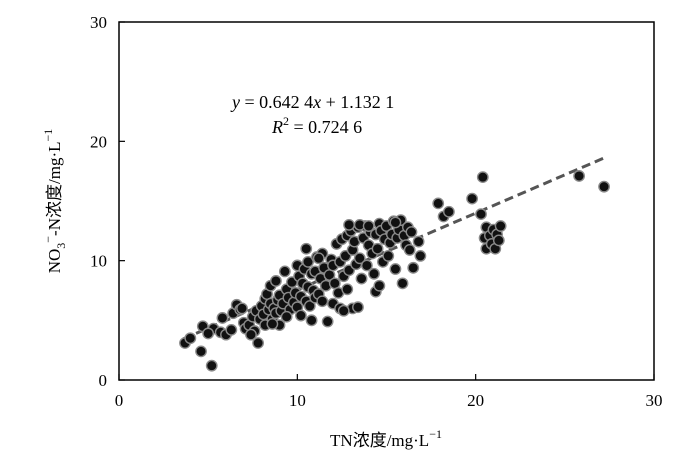 The image size is (700, 463). Describe the element at coordinates (654, 400) in the screenshot. I see `x-tick-label: 30` at that location.